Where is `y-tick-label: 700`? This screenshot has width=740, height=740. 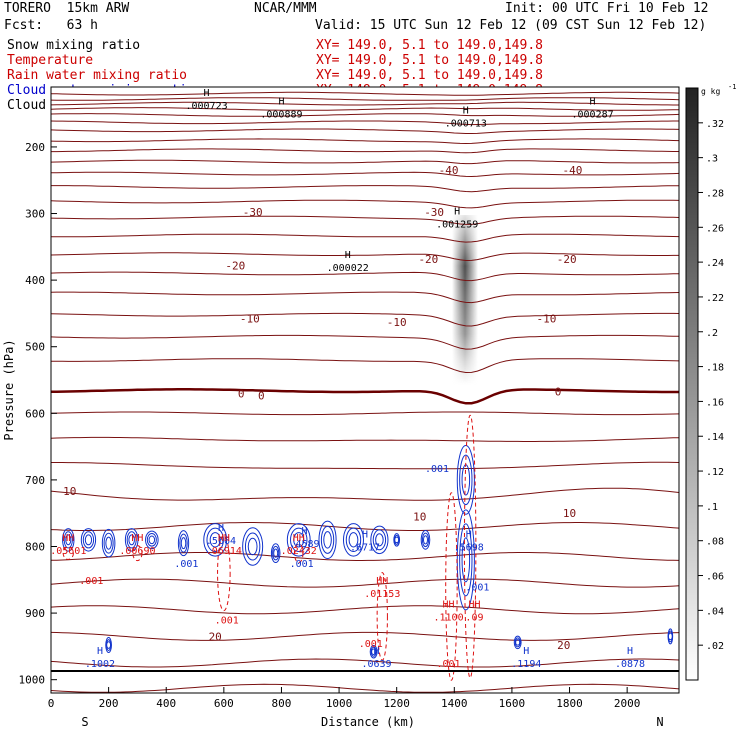
y-tick-label: 700 is located at coordinates (35, 480).